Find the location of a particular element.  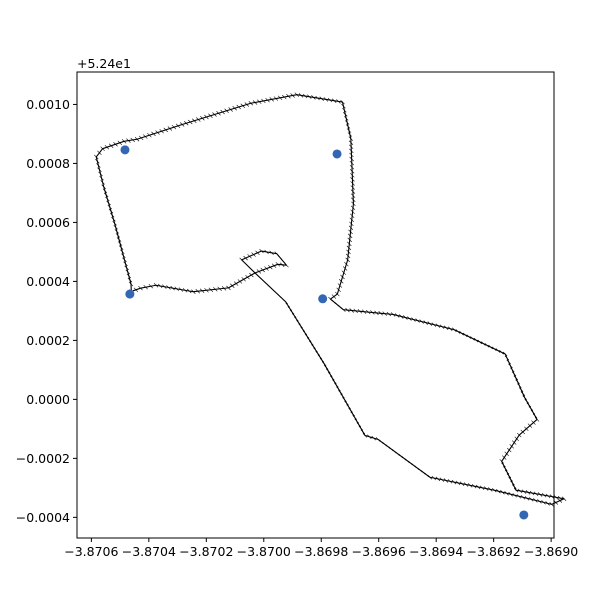

scatter-point is located at coordinates (524, 515).